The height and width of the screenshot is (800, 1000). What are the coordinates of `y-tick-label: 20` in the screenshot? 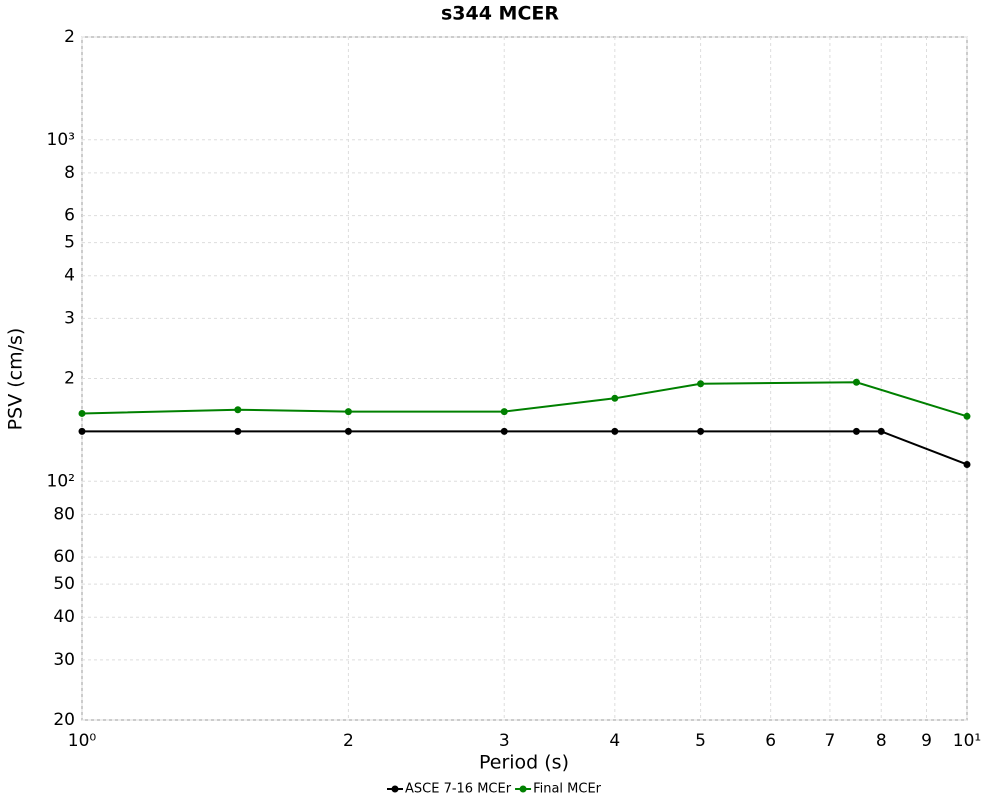 It's located at (64, 720).